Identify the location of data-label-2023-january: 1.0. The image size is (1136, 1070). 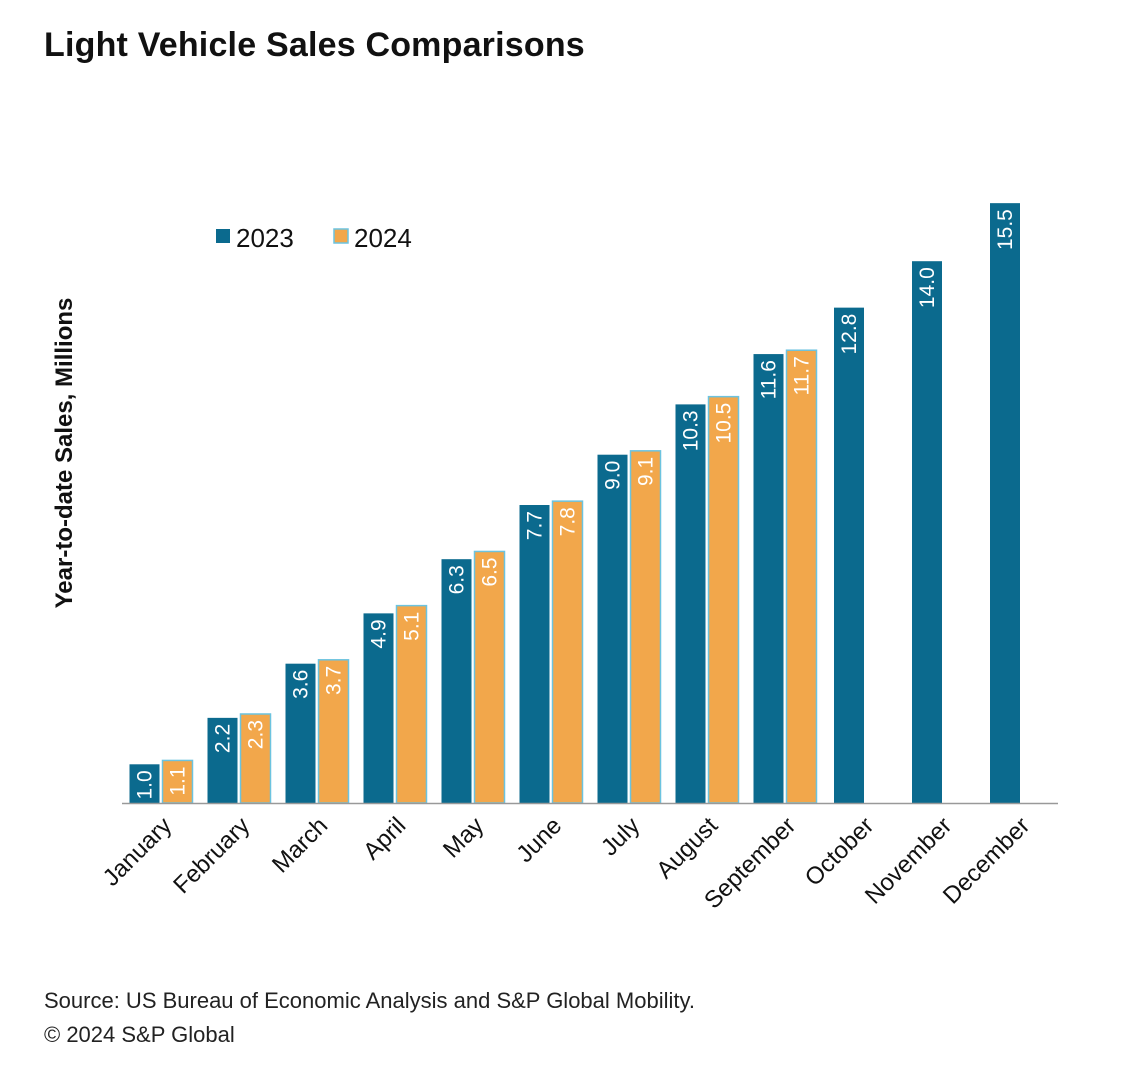
(145, 784).